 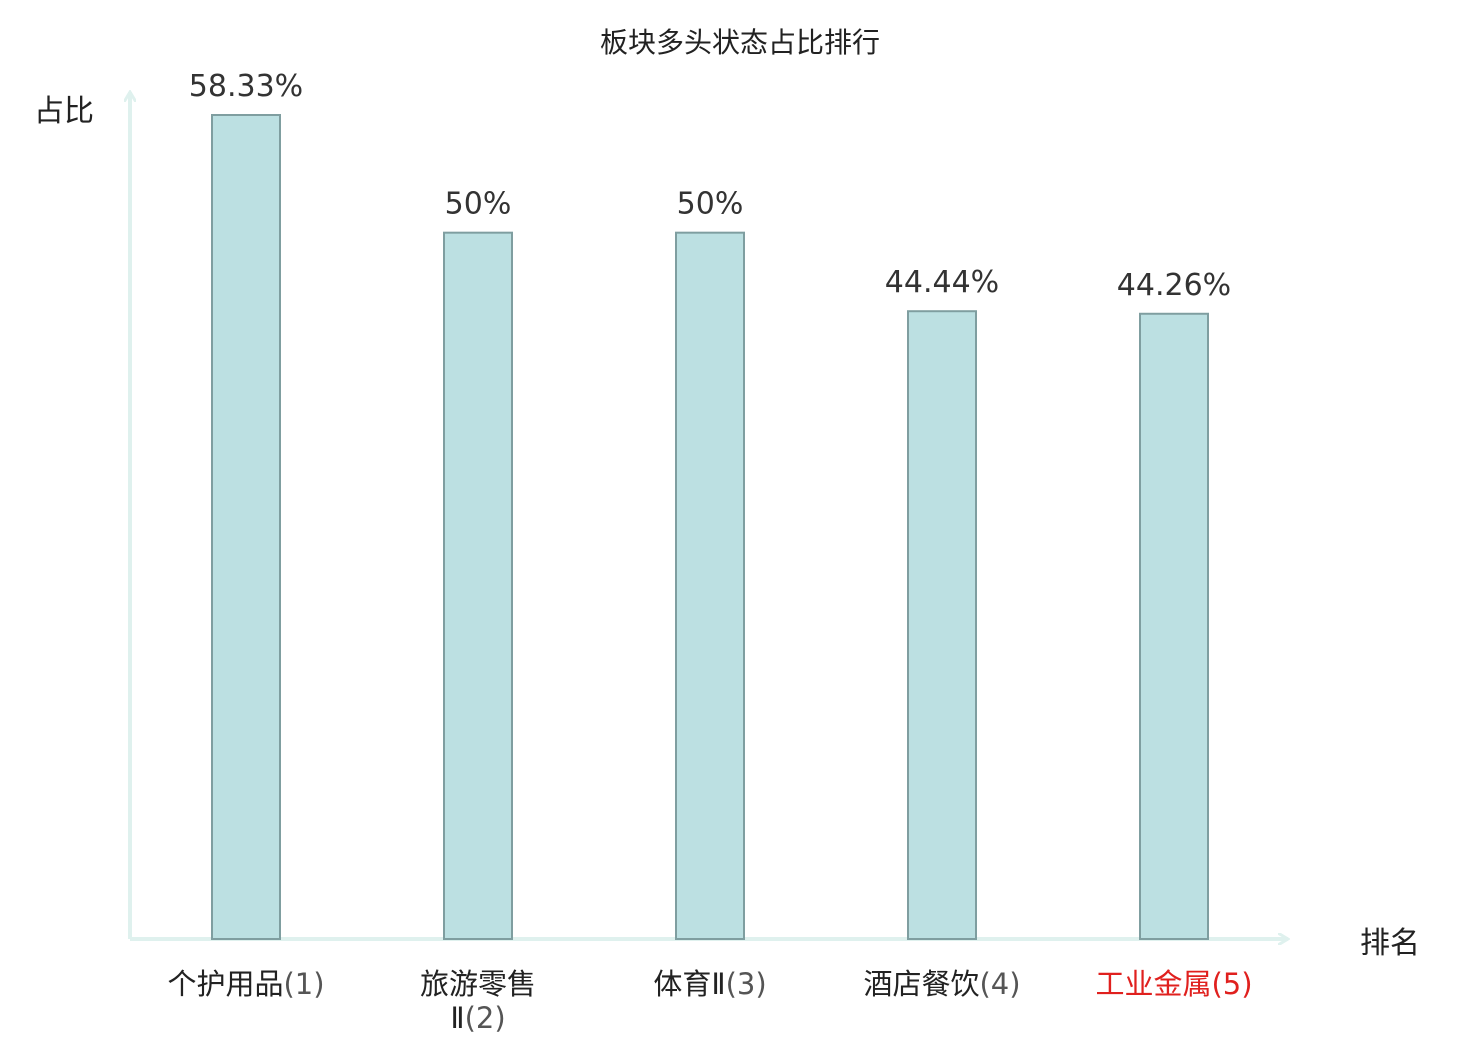 I want to click on category-name: 酒店餐饮, so click(x=921, y=984).